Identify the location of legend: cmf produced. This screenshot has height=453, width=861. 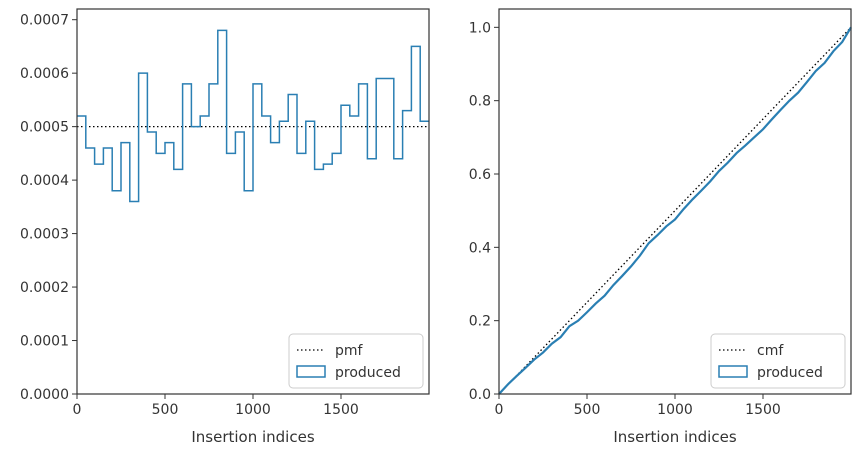
(778, 361).